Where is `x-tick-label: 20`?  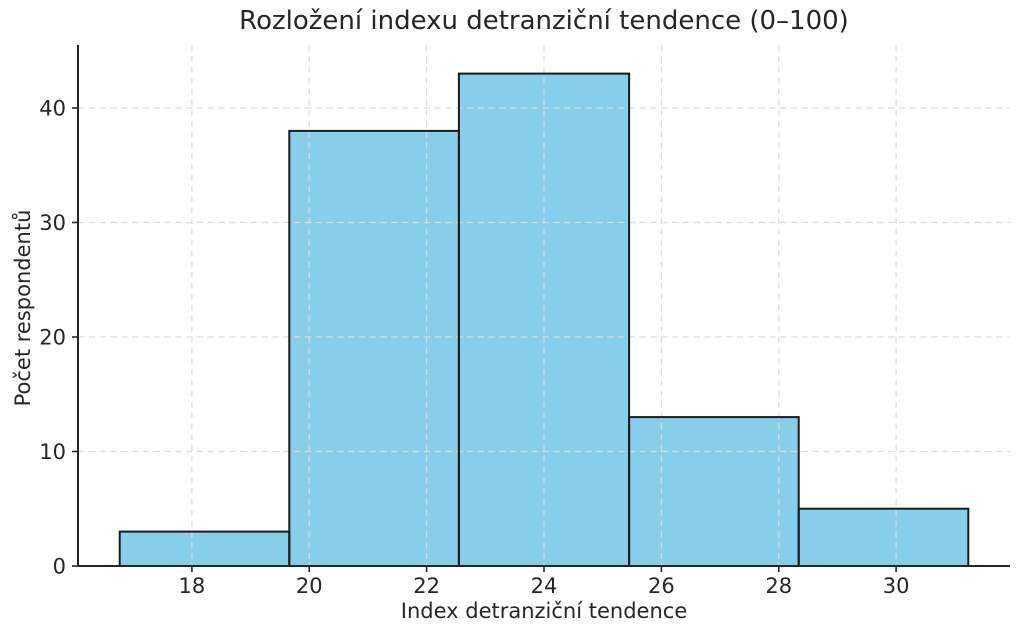
x-tick-label: 20 is located at coordinates (309, 586).